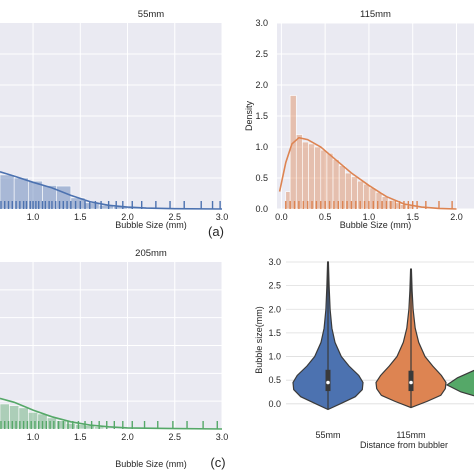 The height and width of the screenshot is (474, 474). I want to click on x-tick-label: 115mm, so click(410, 435).